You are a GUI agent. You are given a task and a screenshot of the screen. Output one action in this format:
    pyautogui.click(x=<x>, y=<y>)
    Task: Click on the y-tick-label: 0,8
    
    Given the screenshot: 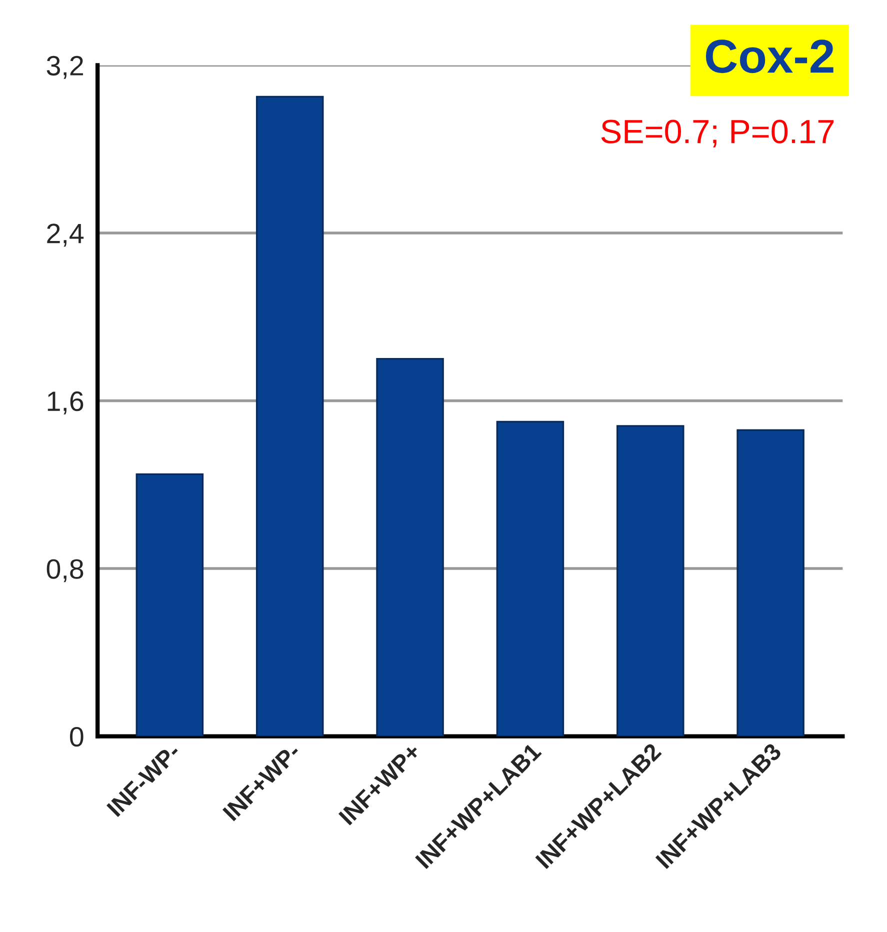 What is the action you would take?
    pyautogui.click(x=65, y=570)
    